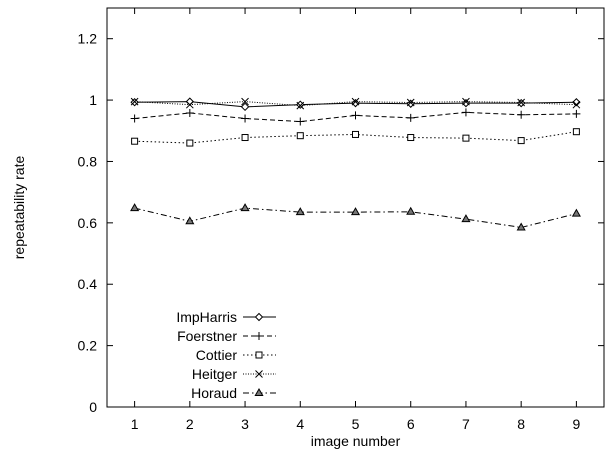 The width and height of the screenshot is (613, 454). I want to click on y-axis-title: repeatability rate, so click(19, 208).